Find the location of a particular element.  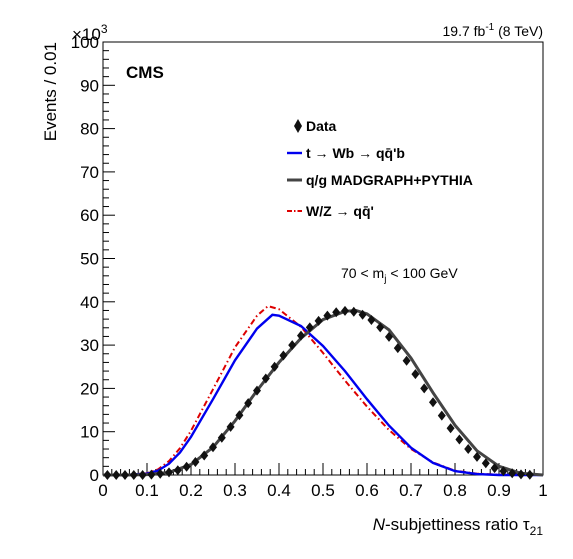

x-tick-label: 0.3 is located at coordinates (235, 490).